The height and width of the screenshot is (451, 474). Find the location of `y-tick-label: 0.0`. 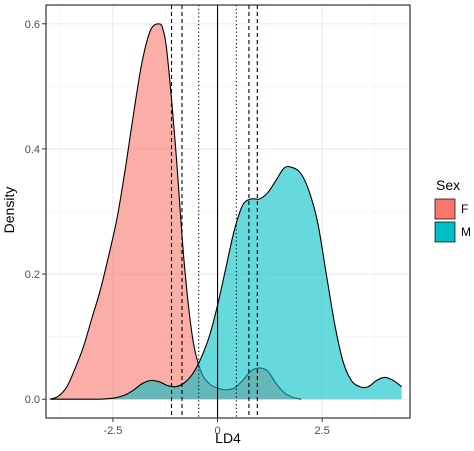

y-tick-label: 0.0 is located at coordinates (32, 400).